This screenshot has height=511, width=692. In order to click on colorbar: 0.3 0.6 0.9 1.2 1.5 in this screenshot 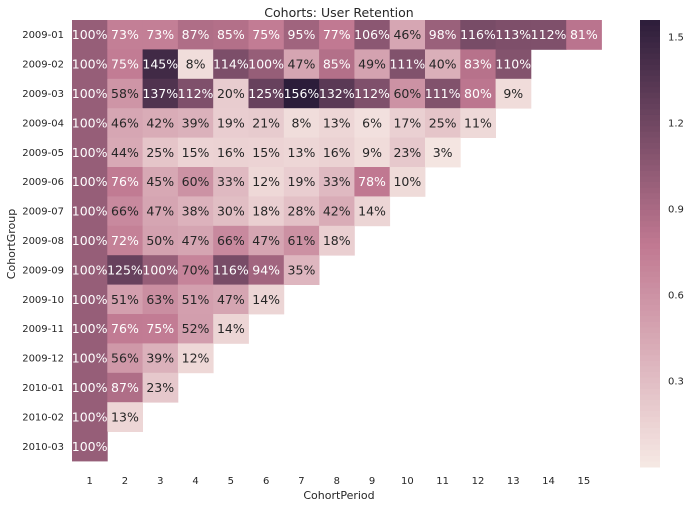, I will do `click(662, 244)`.